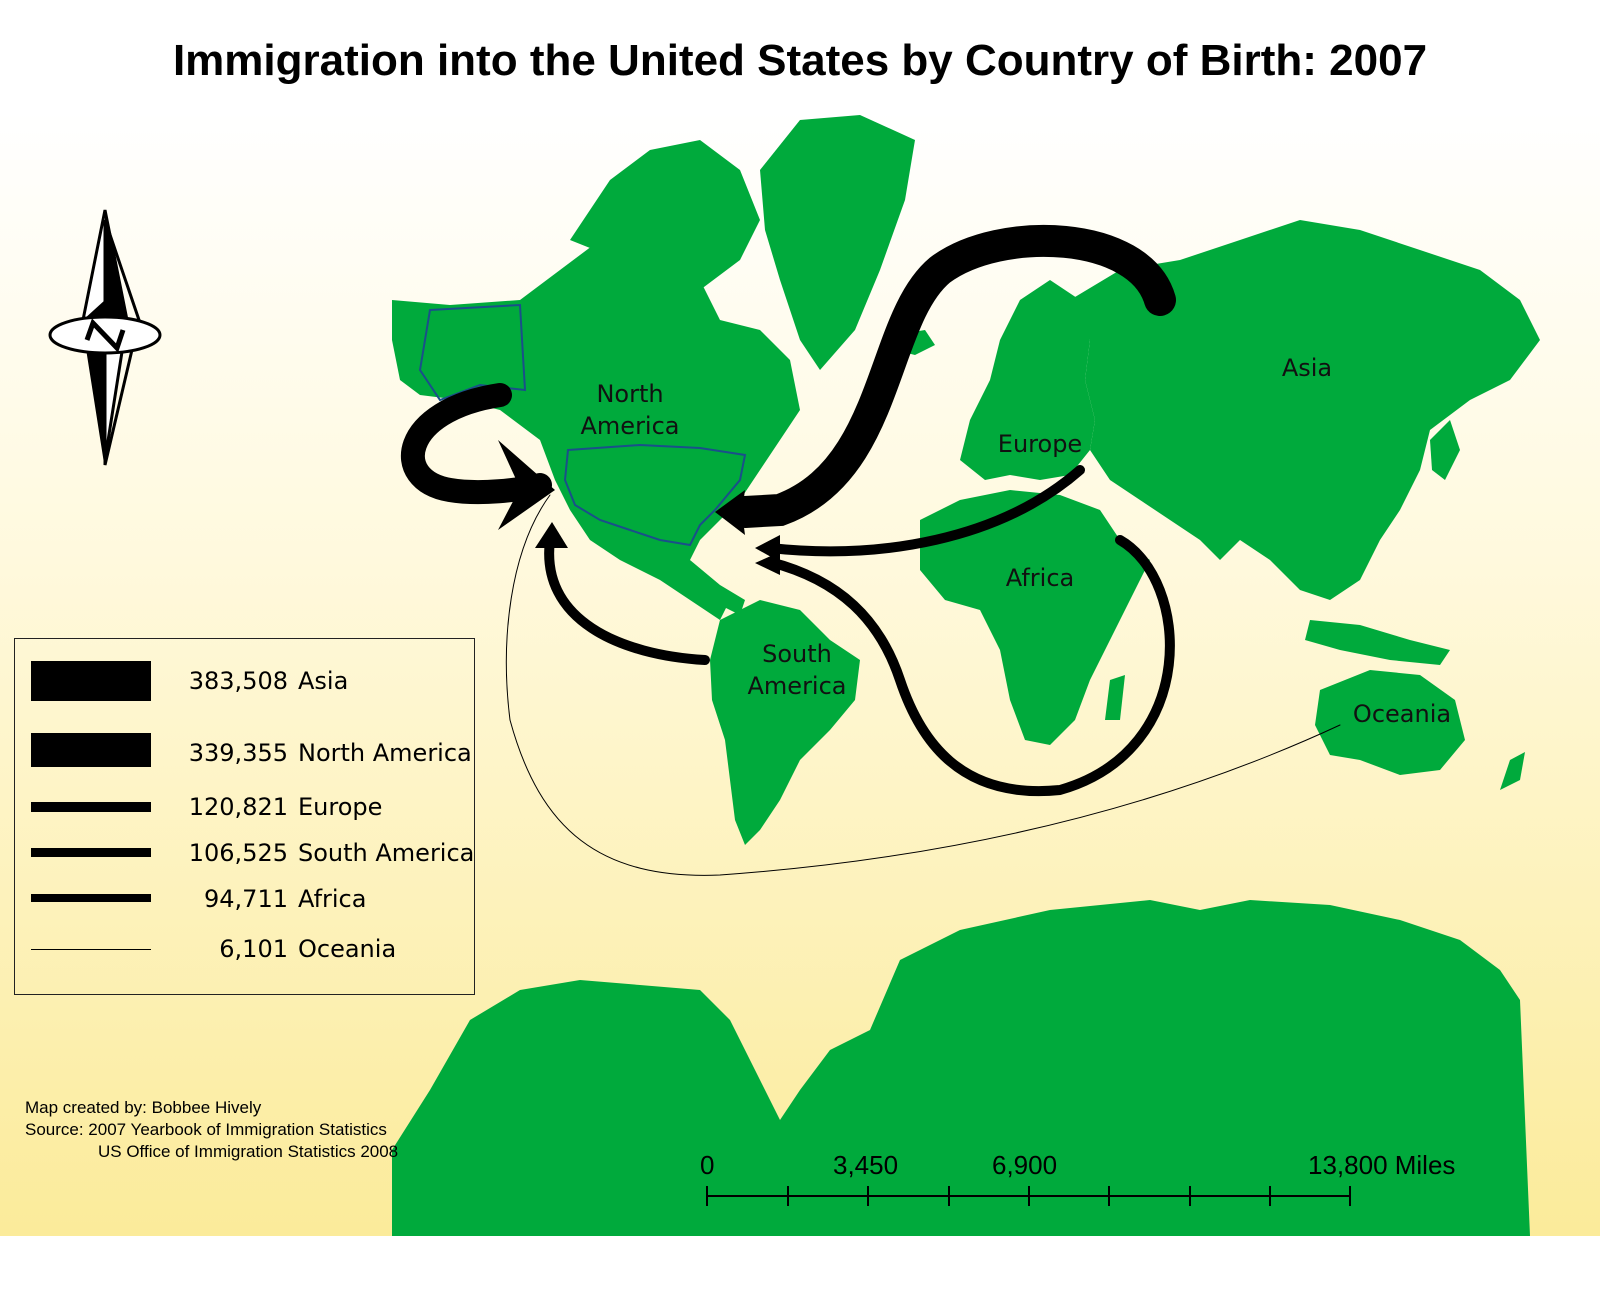 The height and width of the screenshot is (1292, 1600). Describe the element at coordinates (143, 1107) in the screenshot. I see `credits-author: Map created by: Bobbee Hively` at that location.